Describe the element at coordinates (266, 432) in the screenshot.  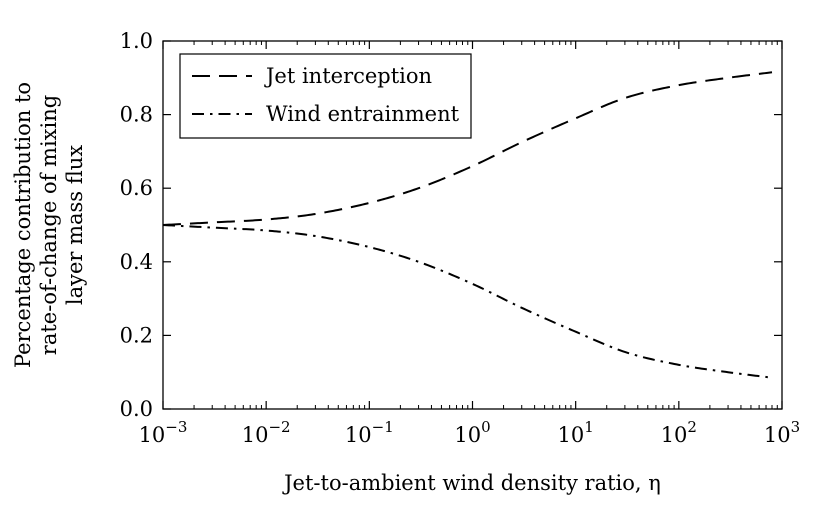
I see `x-tick-label: 10⁻²` at that location.